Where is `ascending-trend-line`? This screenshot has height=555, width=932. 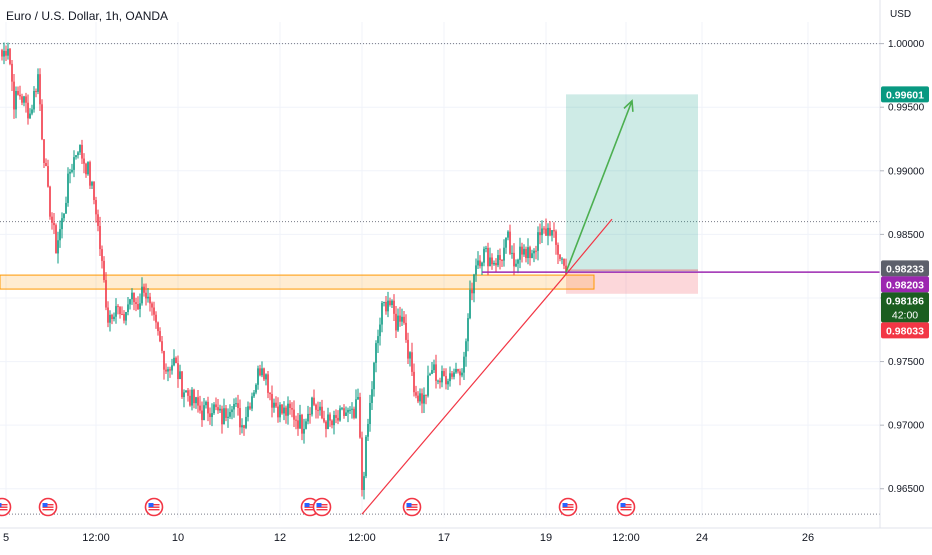
ascending-trend-line is located at coordinates (464, 394).